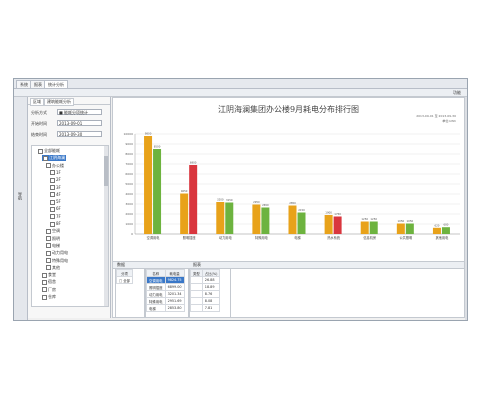 Image resolution: width=479 pixels, height=409 pixels. I want to click on start-time-input: 2013-09-01, so click(79, 123).